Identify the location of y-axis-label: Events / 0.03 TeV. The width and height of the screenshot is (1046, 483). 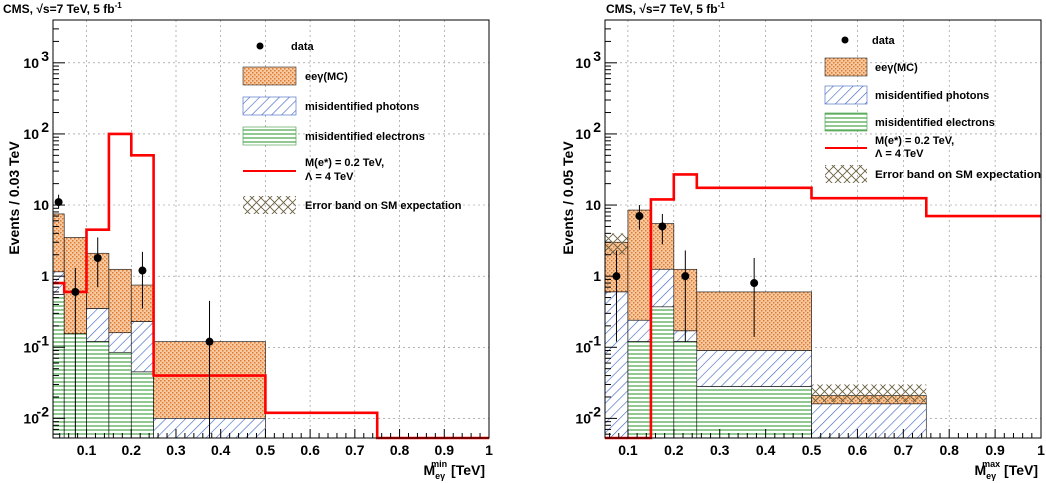
(14, 198).